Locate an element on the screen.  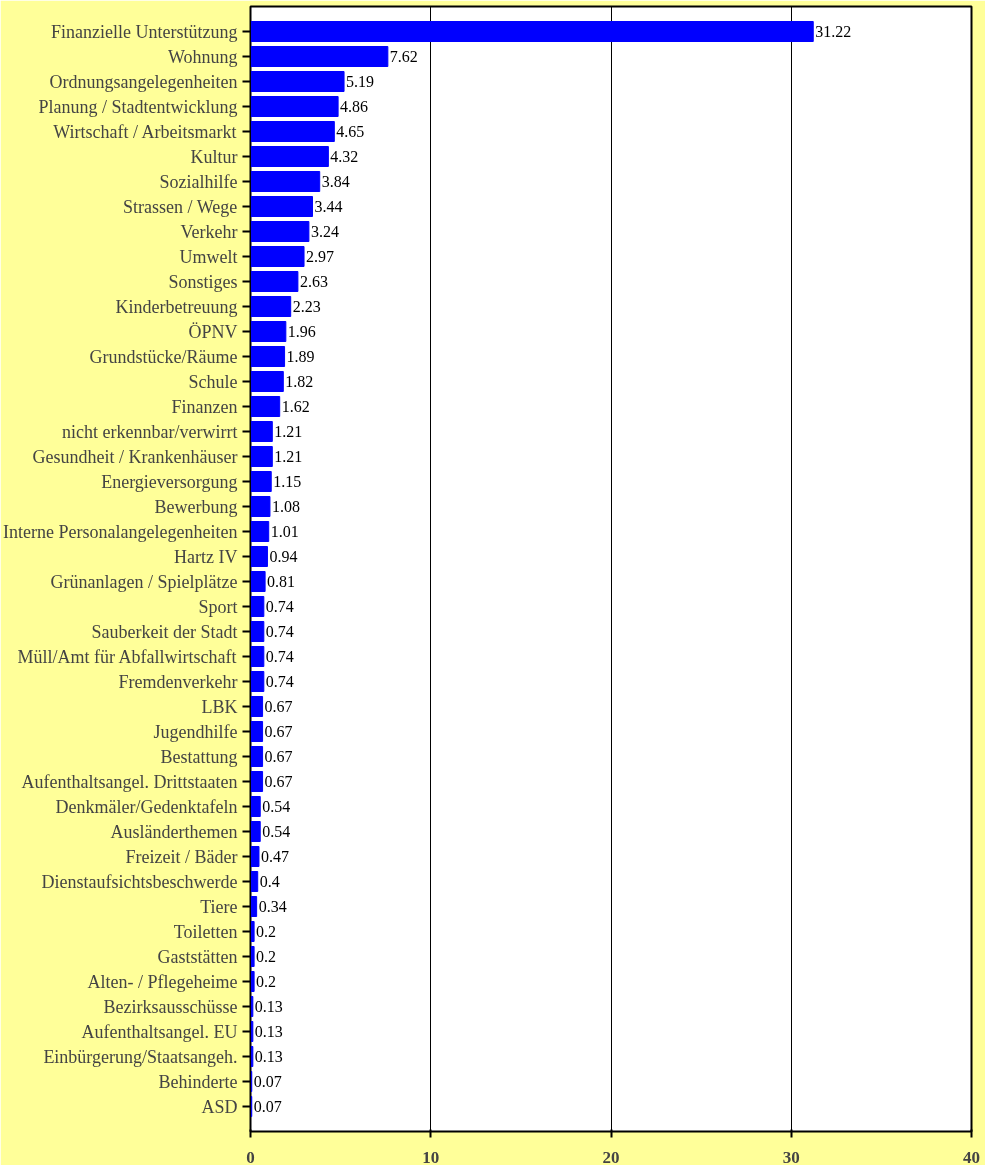
y-tick-label: Einbürgerung/Staatsangeh. is located at coordinates (140, 1056).